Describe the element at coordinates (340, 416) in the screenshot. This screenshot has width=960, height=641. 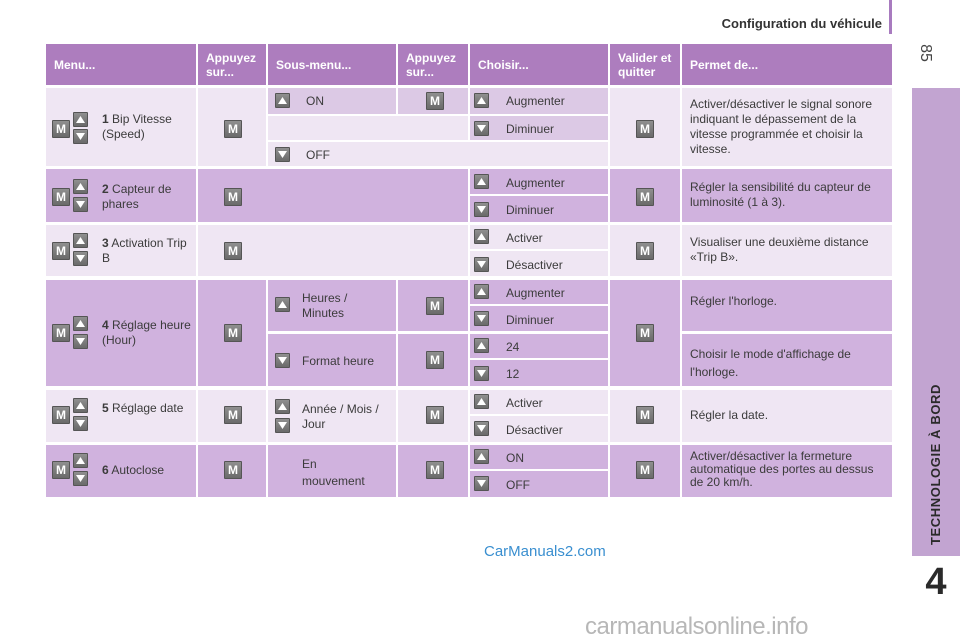
I see `row5-sub-label: Année / Mois / Jour` at that location.